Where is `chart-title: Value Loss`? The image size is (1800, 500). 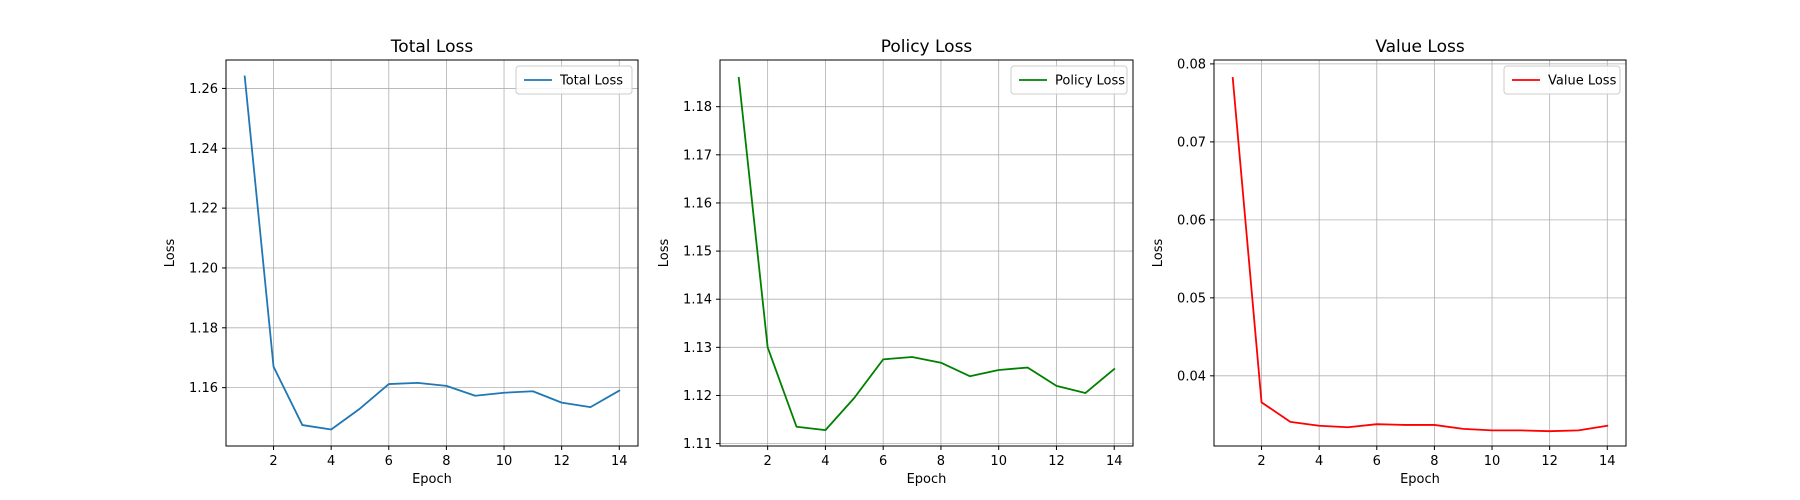
chart-title: Value Loss is located at coordinates (1420, 47).